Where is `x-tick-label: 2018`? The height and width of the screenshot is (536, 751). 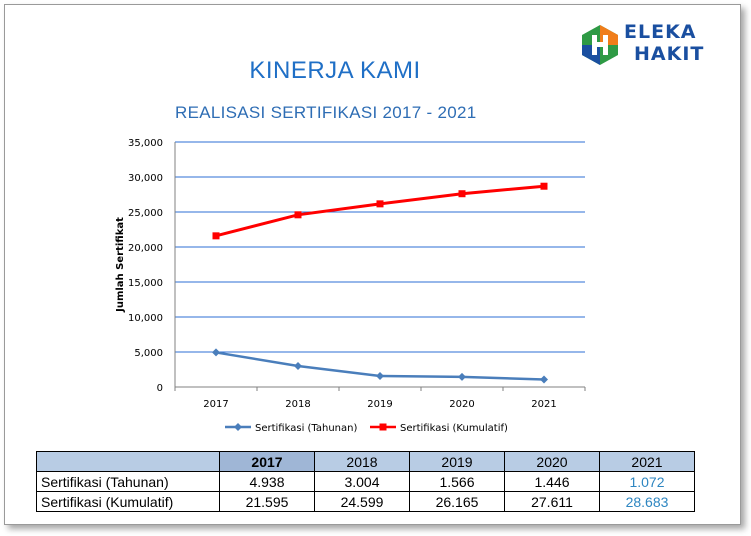
x-tick-label: 2018 is located at coordinates (297, 404).